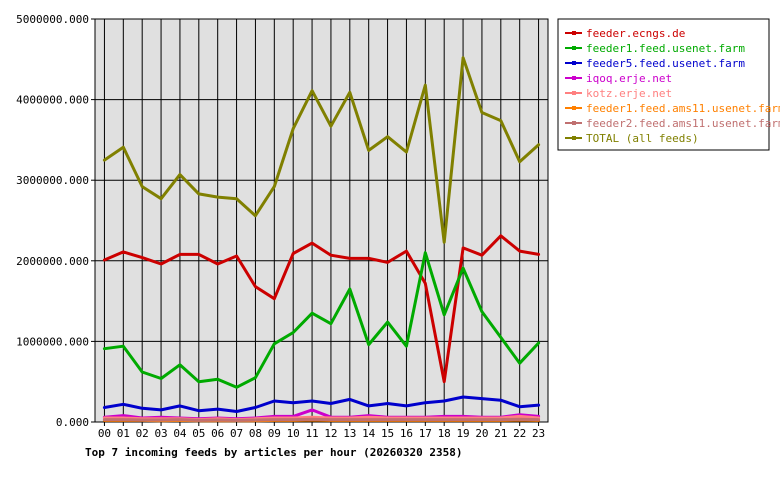  What do you see at coordinates (519, 433) in the screenshot?
I see `x-tick-label: 22` at bounding box center [519, 433].